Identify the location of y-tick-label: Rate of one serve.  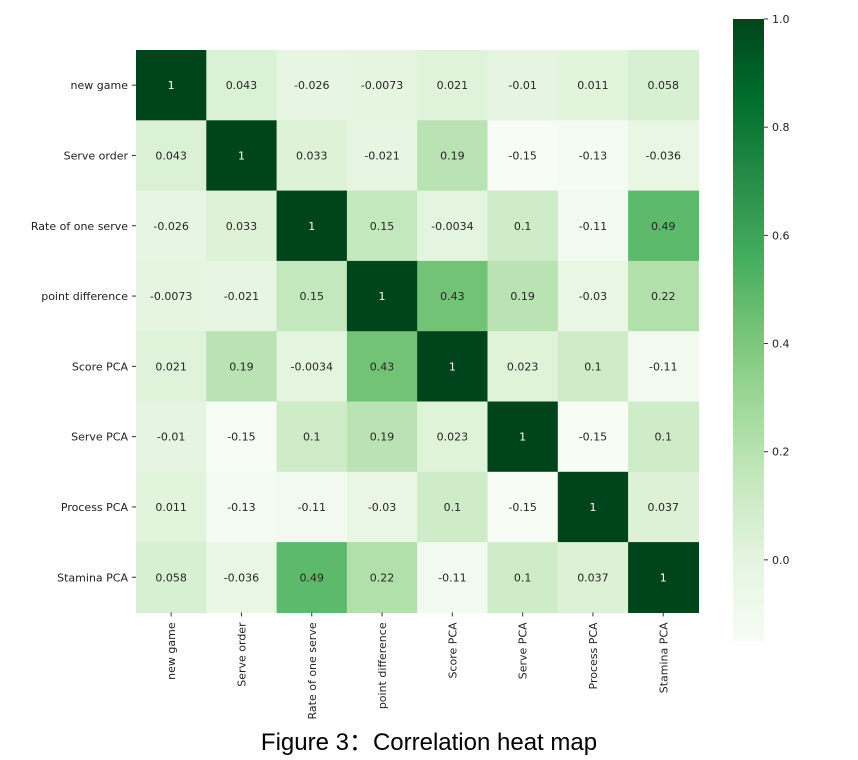
(79, 226).